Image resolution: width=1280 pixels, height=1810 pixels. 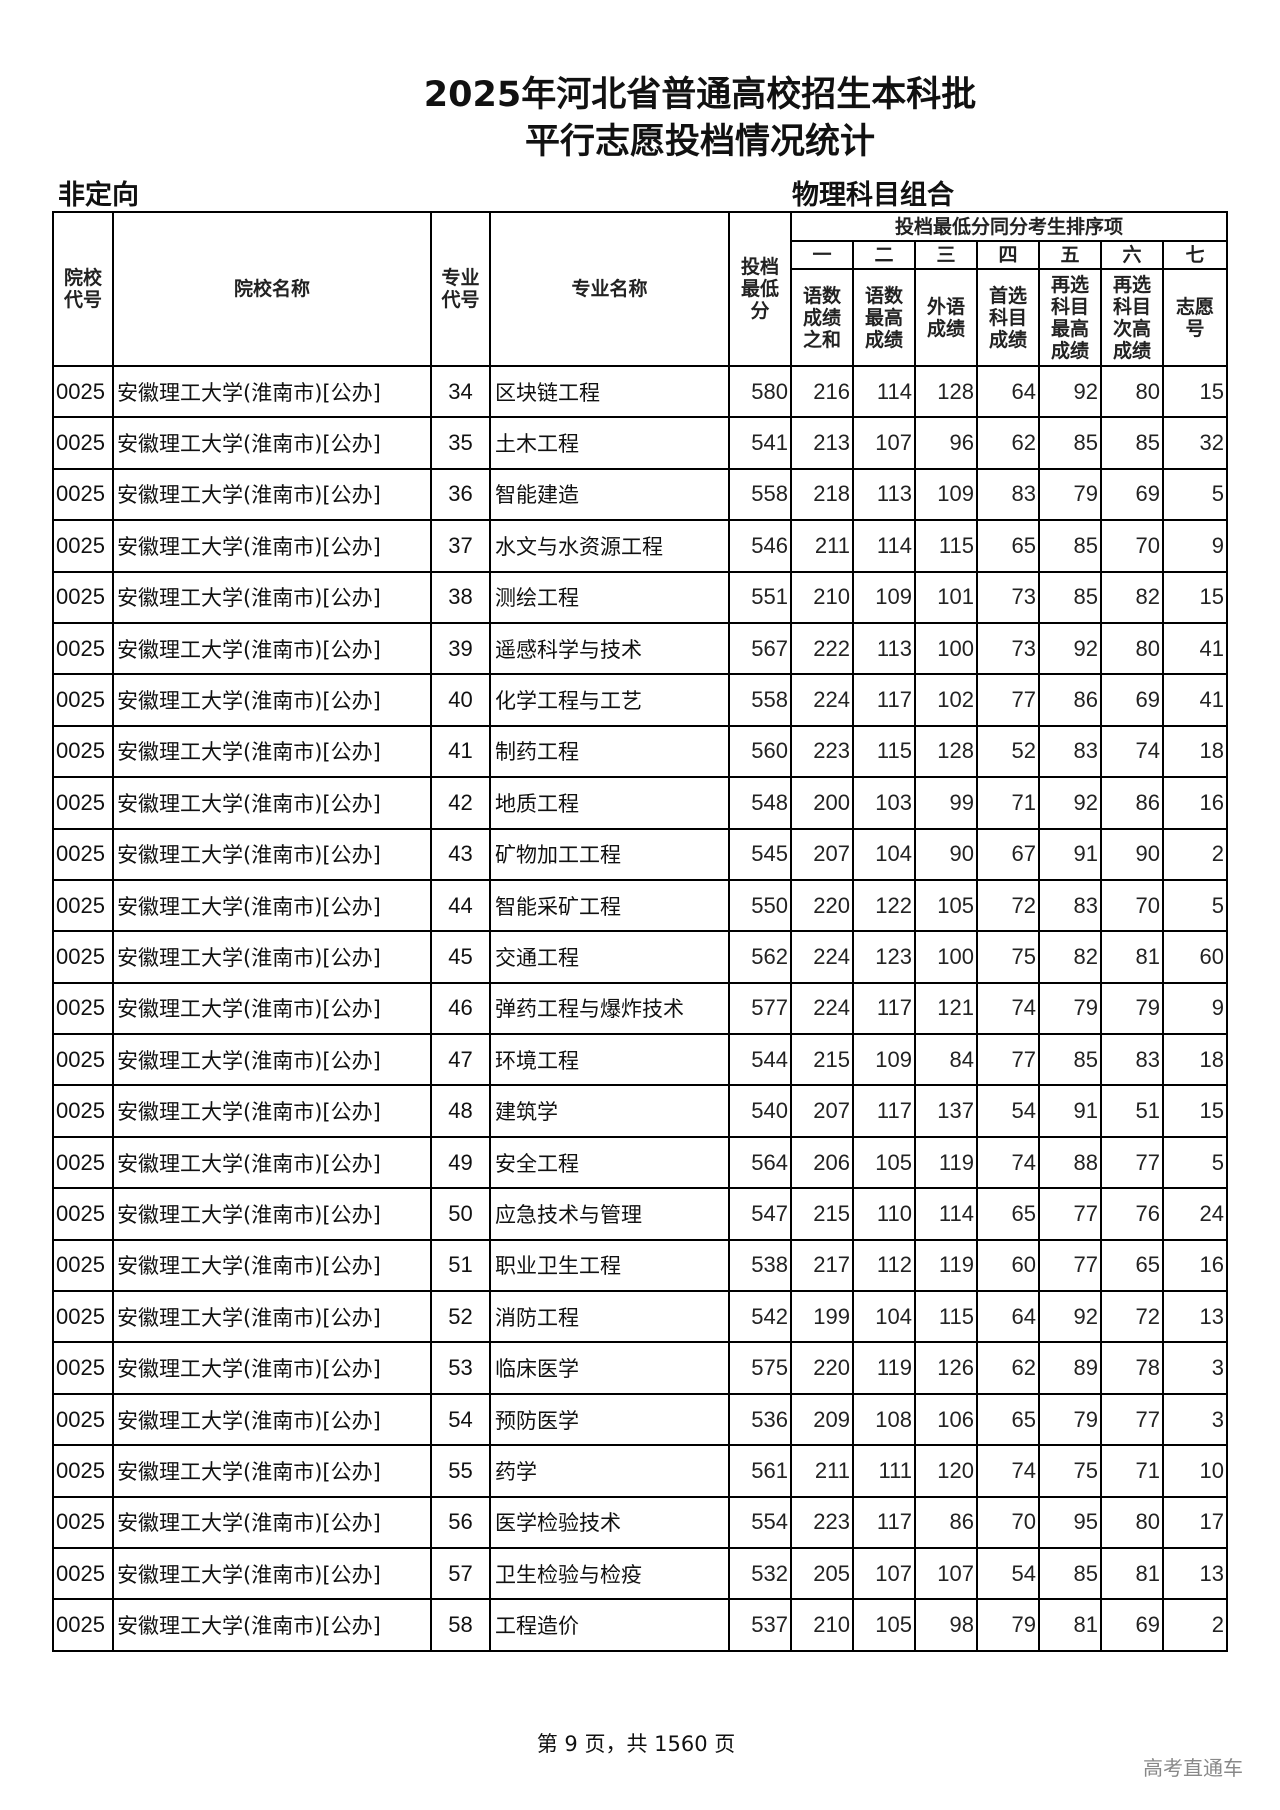 I want to click on header-major-code: 专业代号, so click(x=460, y=289).